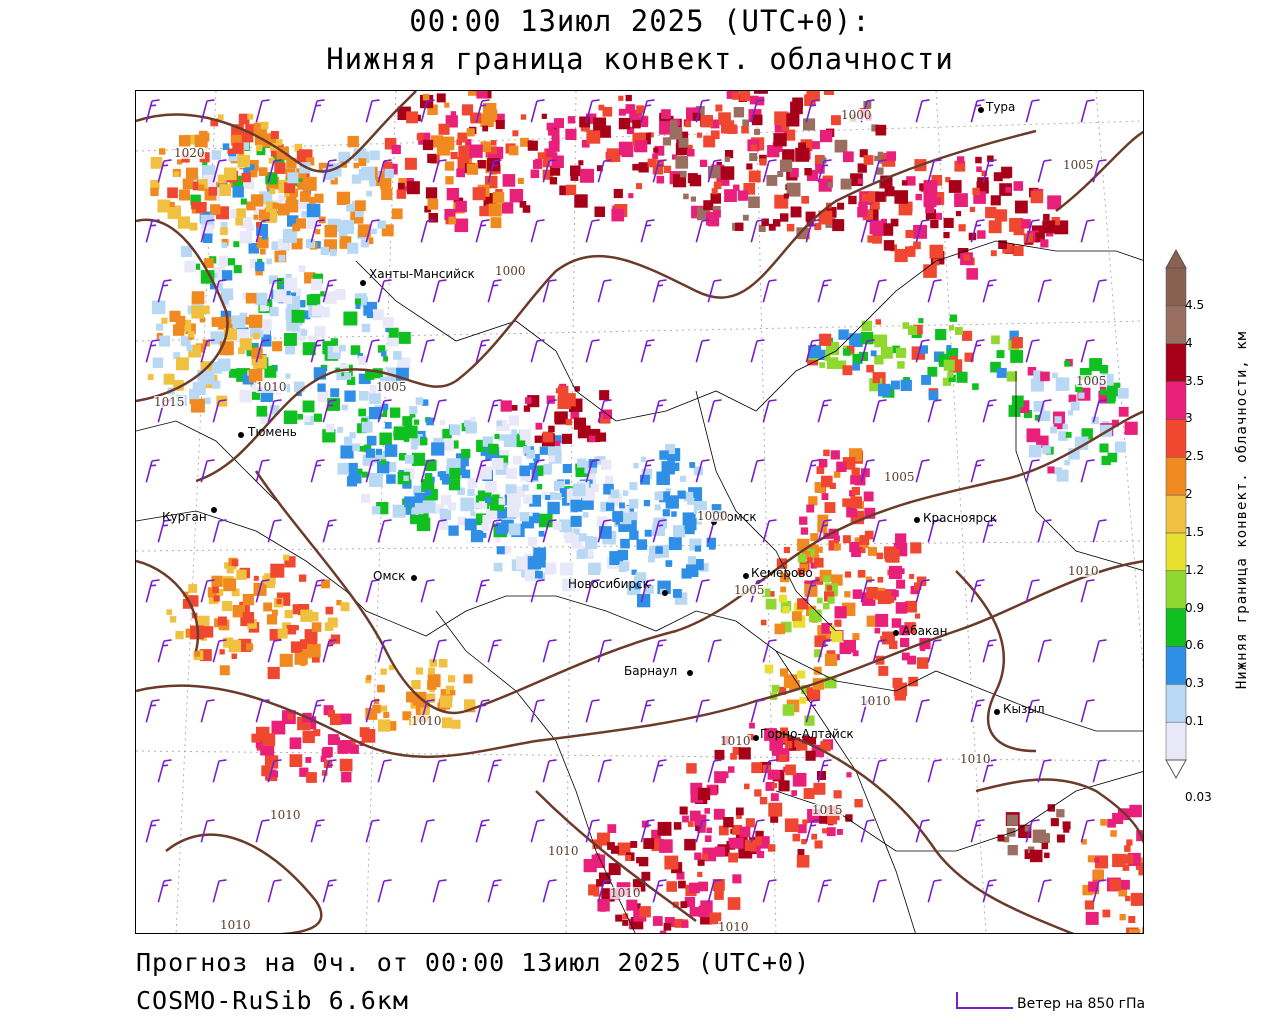 The width and height of the screenshot is (1280, 1024). I want to click on map-title: 00:00 13июл 2025 (UTC+0):, so click(640, 21).